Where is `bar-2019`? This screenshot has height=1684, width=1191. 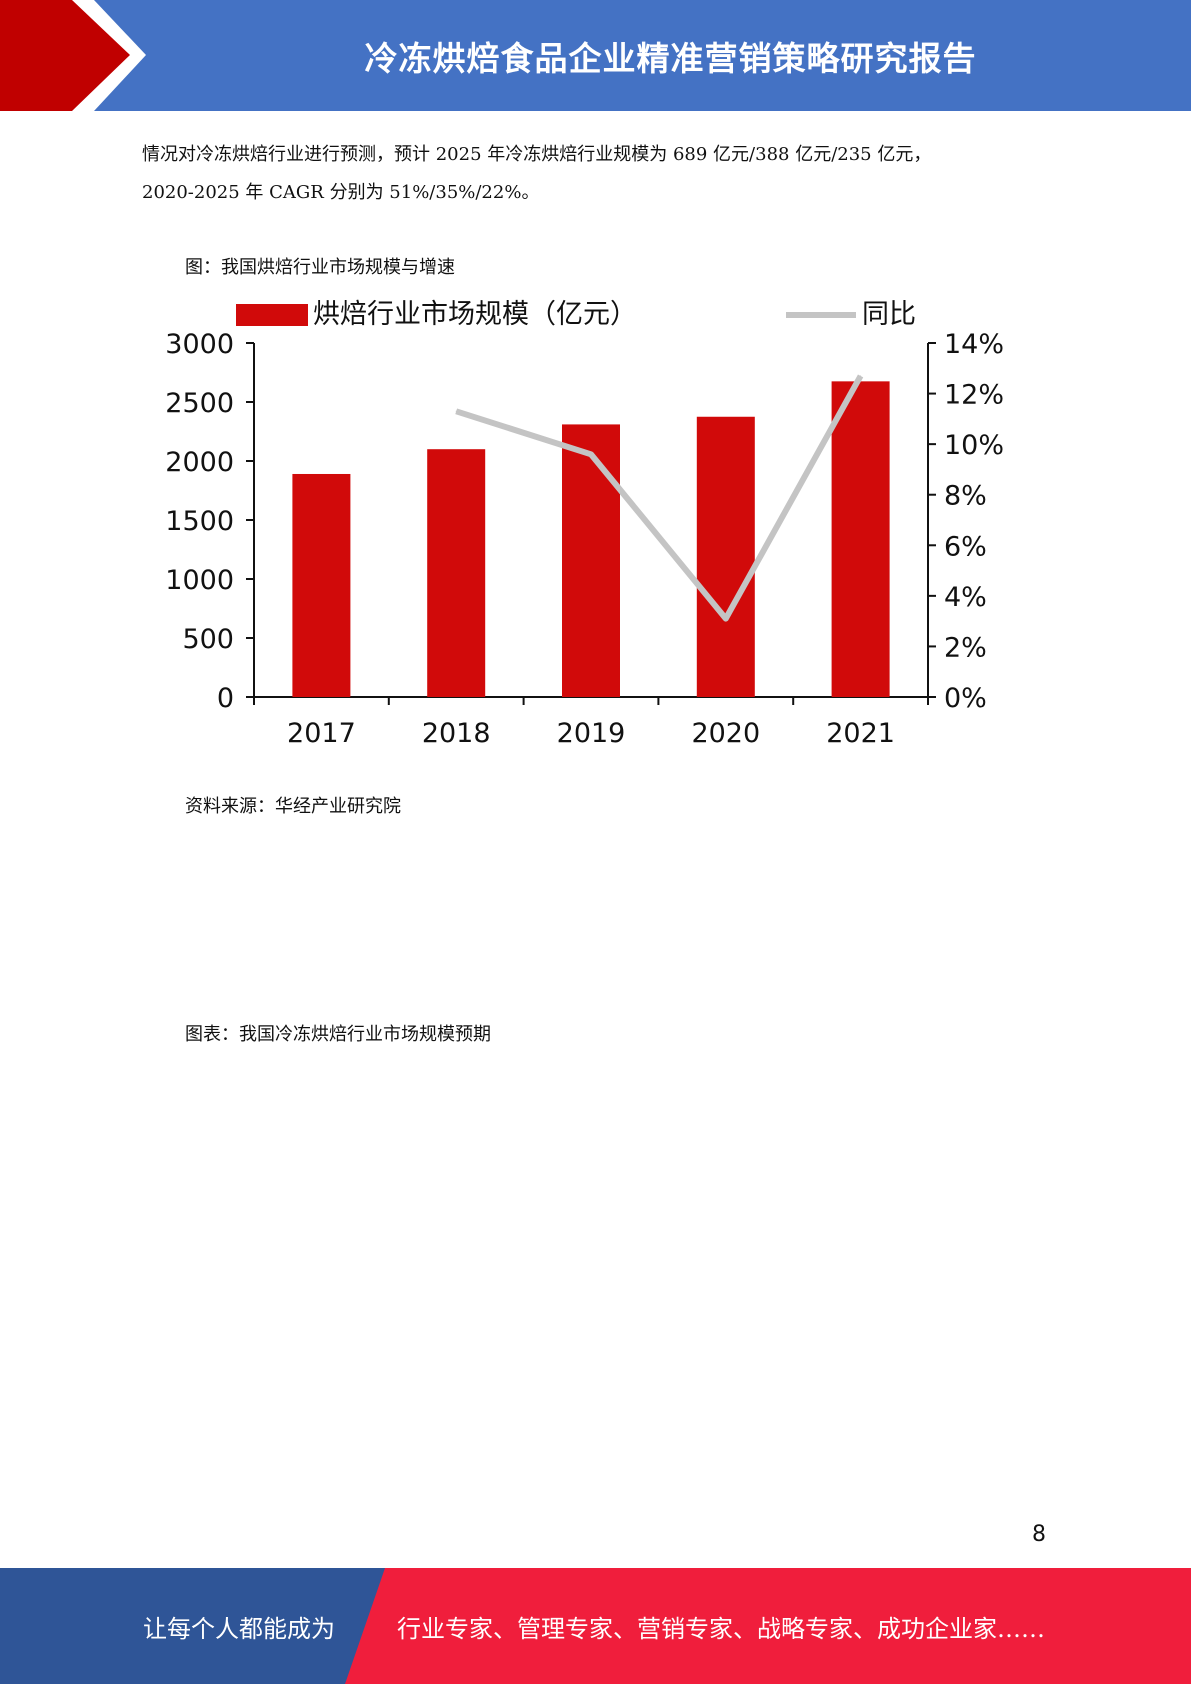
bar-2019 is located at coordinates (591, 560).